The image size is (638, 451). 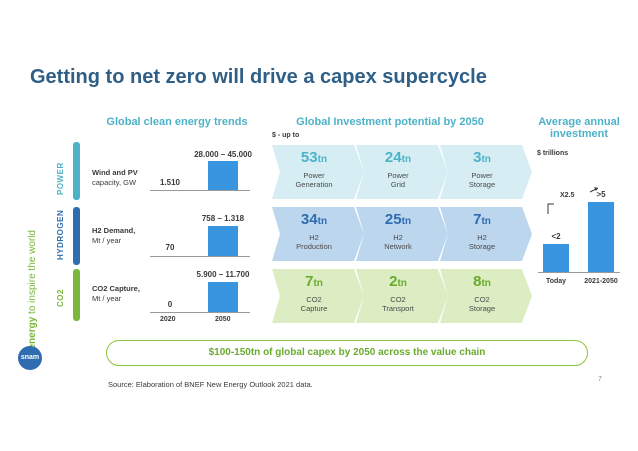 What do you see at coordinates (393, 281) in the screenshot?
I see `tile-amount-number: 2` at bounding box center [393, 281].